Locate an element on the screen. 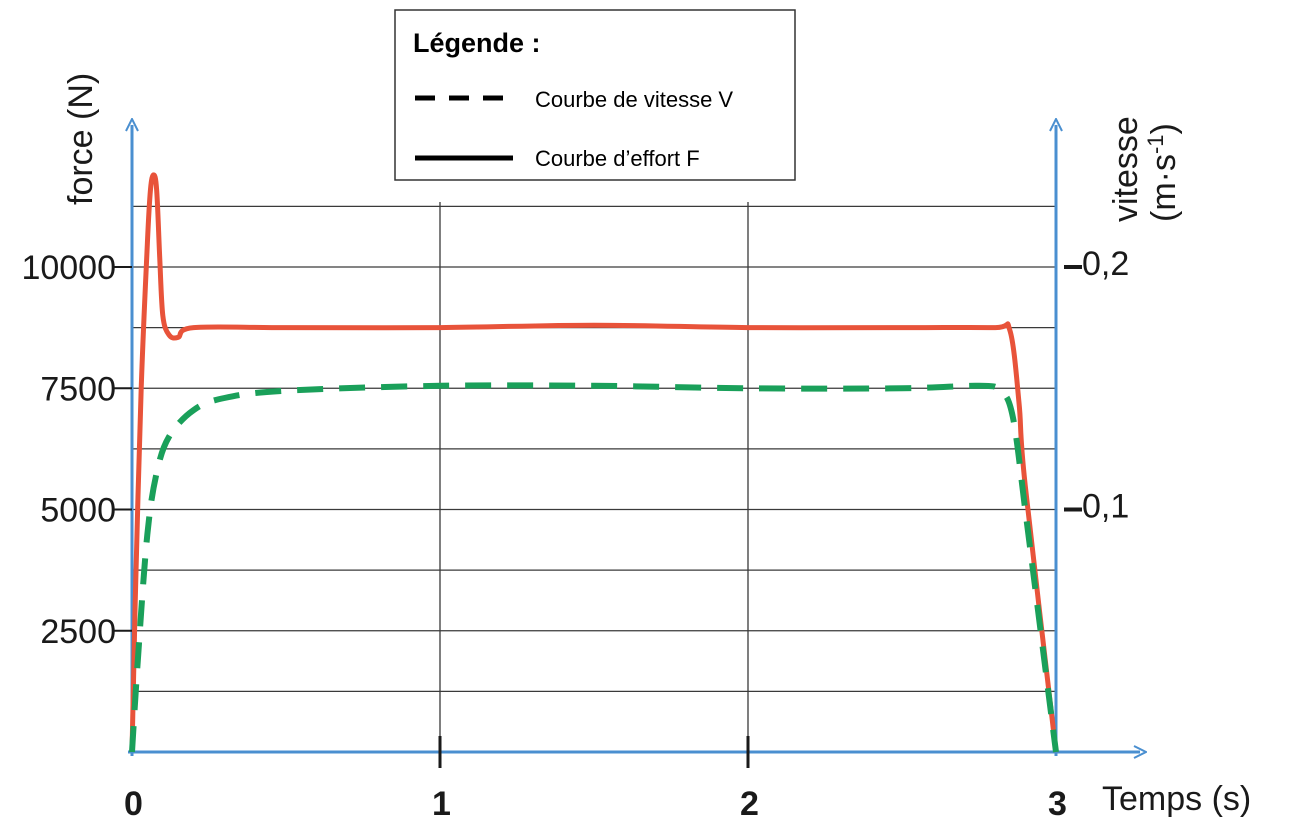 This screenshot has height=821, width=1302. y-left-tick-label: 10000 is located at coordinates (68, 268).